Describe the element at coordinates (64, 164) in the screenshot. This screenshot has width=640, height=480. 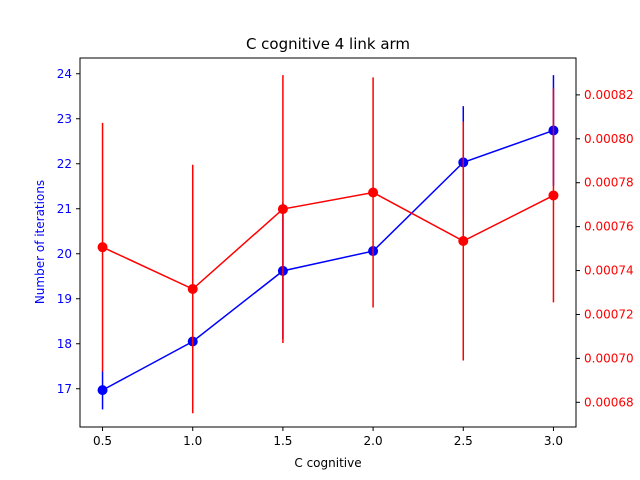
I see `left-y-tick-label: 22` at that location.